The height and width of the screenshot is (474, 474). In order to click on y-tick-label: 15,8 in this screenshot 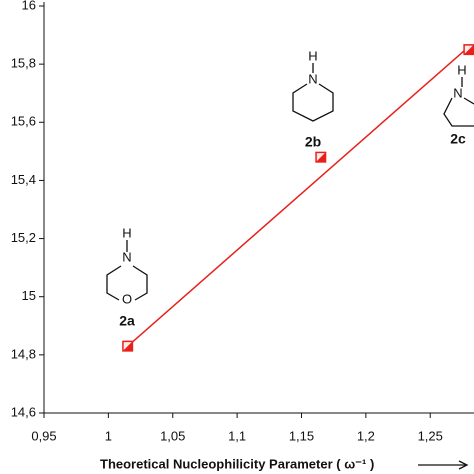, I will do `click(23, 63)`.